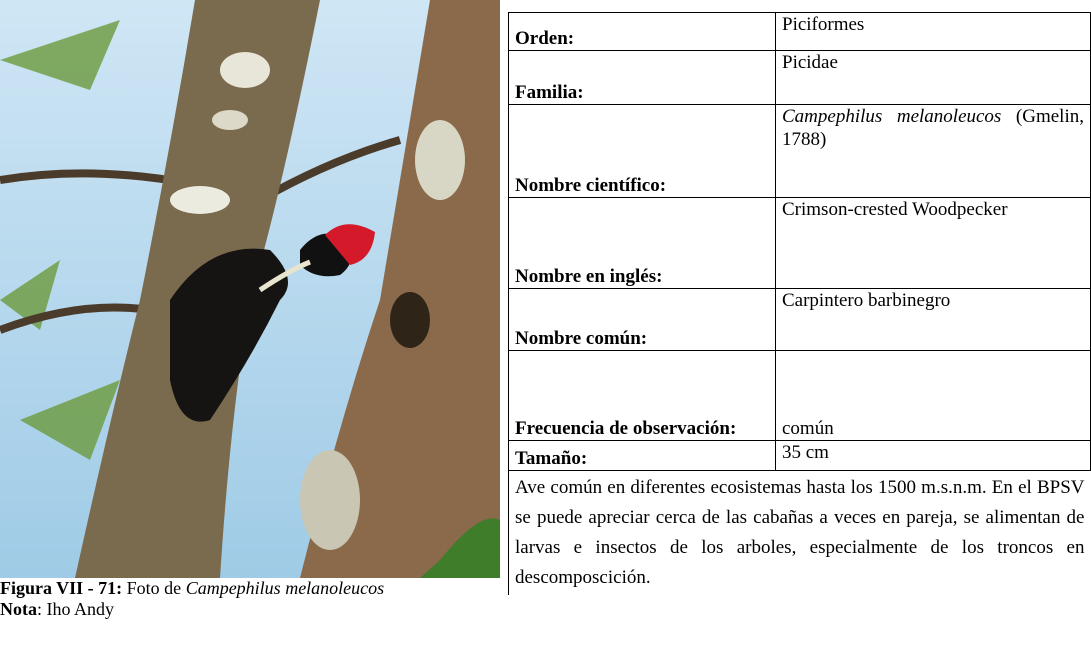 This screenshot has height=652, width=1091. I want to click on row-value: común, so click(933, 395).